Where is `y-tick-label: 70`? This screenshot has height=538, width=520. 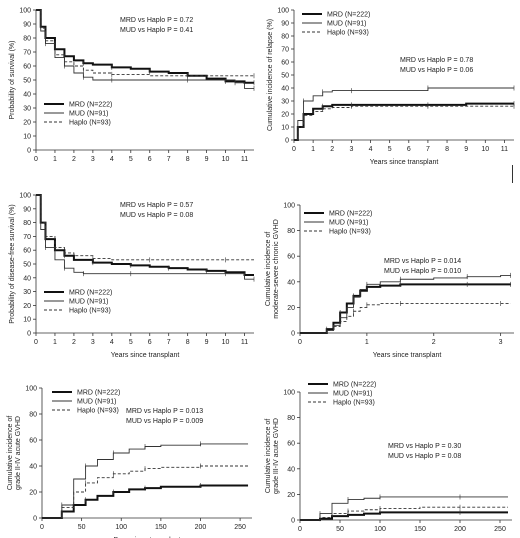 y-tick-label: 70 is located at coordinates (27, 237).